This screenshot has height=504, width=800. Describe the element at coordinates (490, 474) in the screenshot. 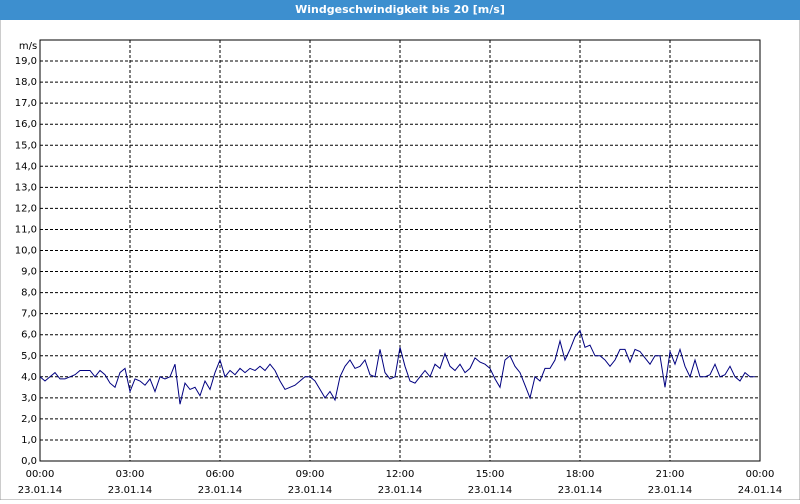

I see `x-tick-label: 15:00` at that location.